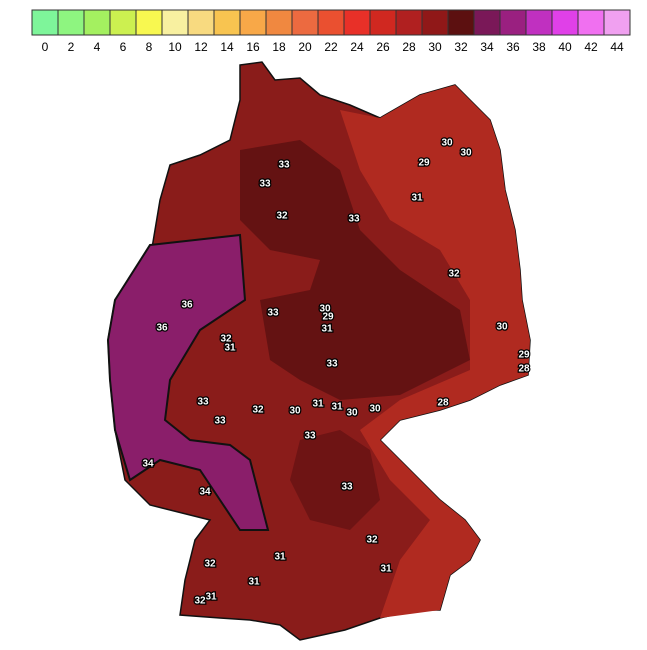 This screenshot has width=647, height=650. Describe the element at coordinates (539, 47) in the screenshot. I see `legend-label: 38` at that location.